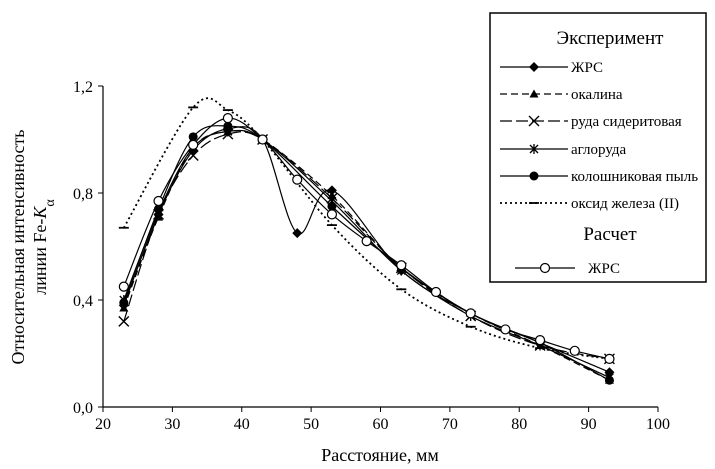 The height and width of the screenshot is (469, 715). Describe the element at coordinates (103, 424) in the screenshot. I see `x-tick-label: 20` at that location.